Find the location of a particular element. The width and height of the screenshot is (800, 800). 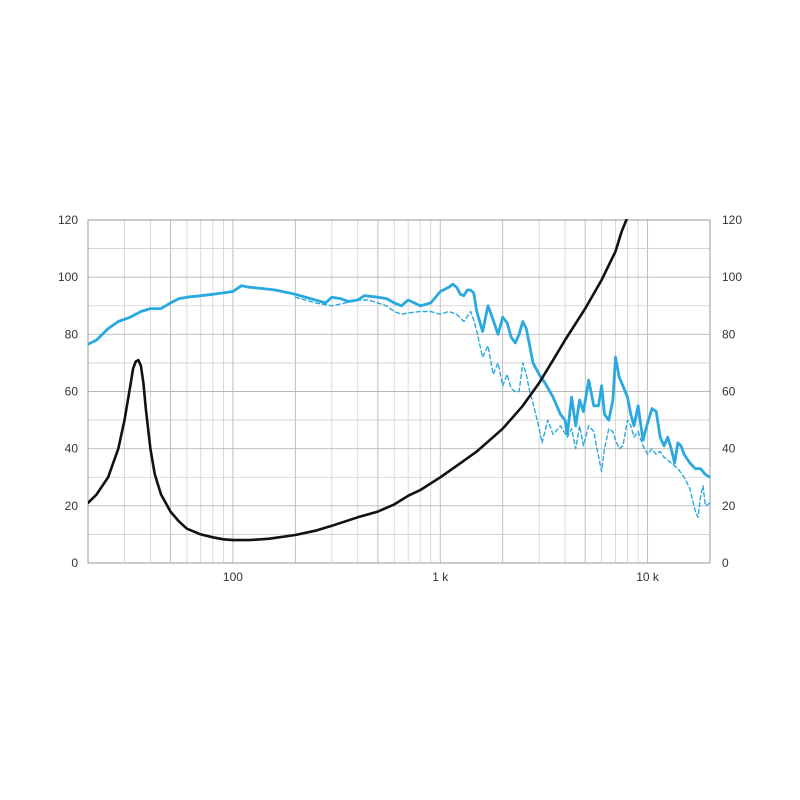

x-tick-label: 1 k is located at coordinates (440, 577).